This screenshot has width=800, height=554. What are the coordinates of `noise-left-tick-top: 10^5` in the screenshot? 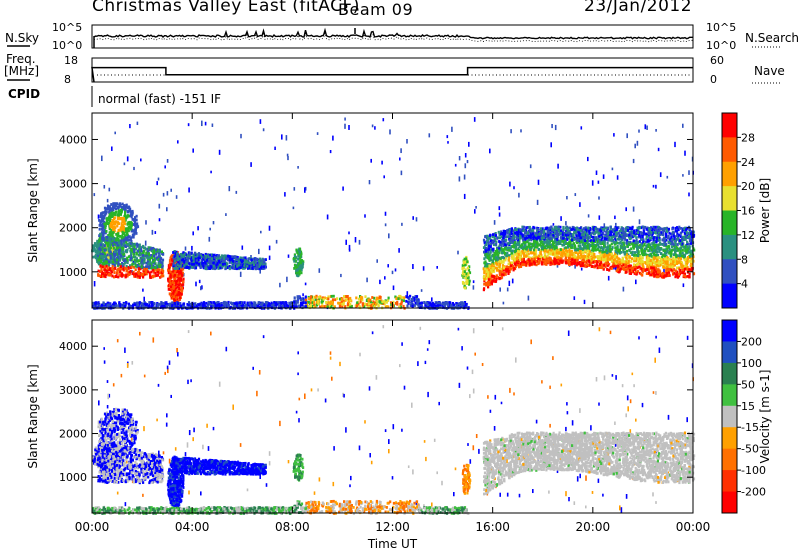 It's located at (67, 27).